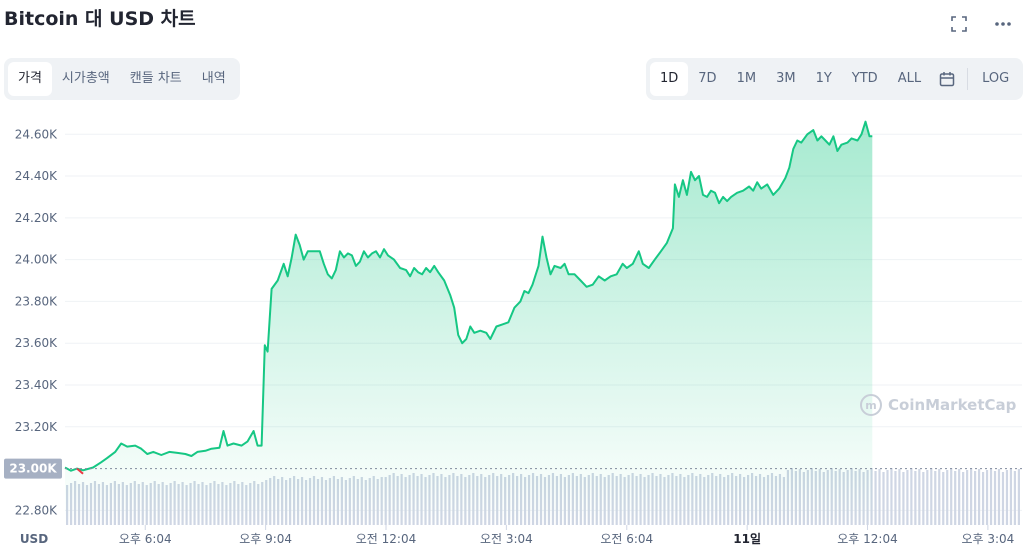 The image size is (1029, 552). I want to click on y-tick-label: 22.80K, so click(36, 510).